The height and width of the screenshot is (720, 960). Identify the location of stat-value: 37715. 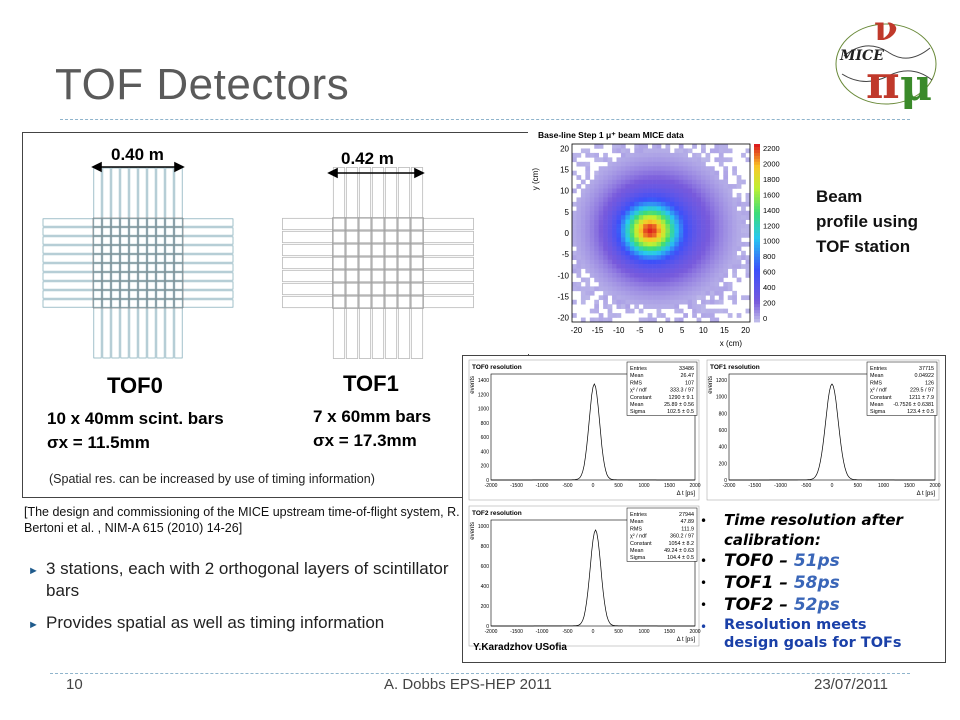
(926, 369).